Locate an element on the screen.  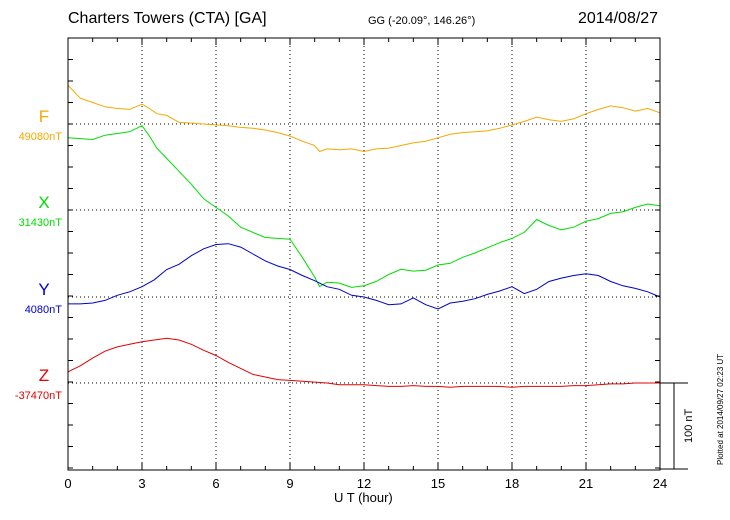
series-line-f is located at coordinates (364, 118).